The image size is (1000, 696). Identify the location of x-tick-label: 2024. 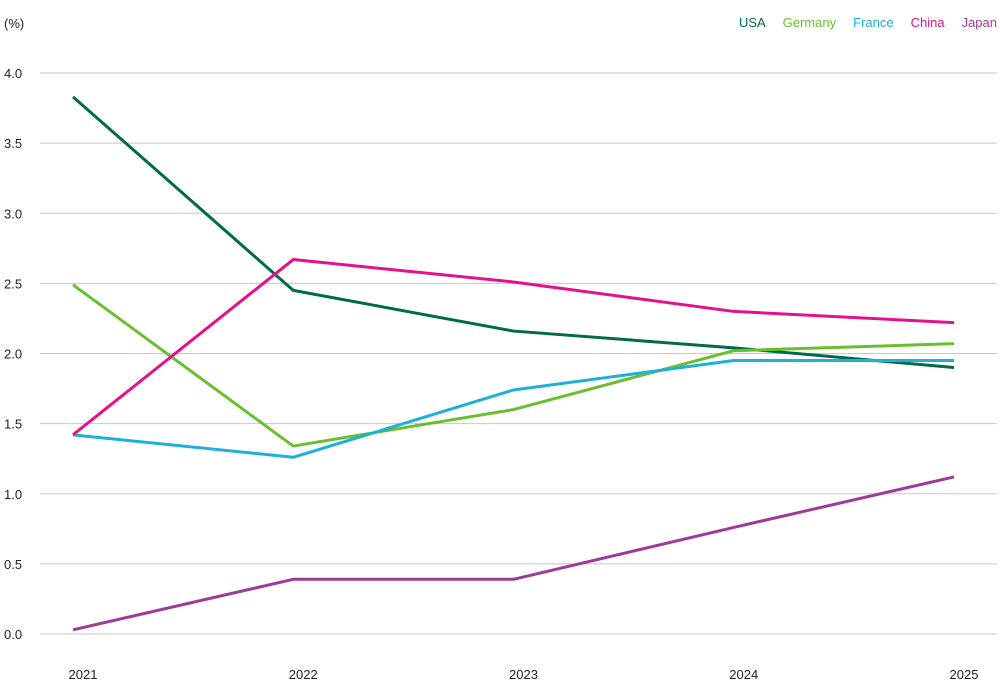
(743, 674).